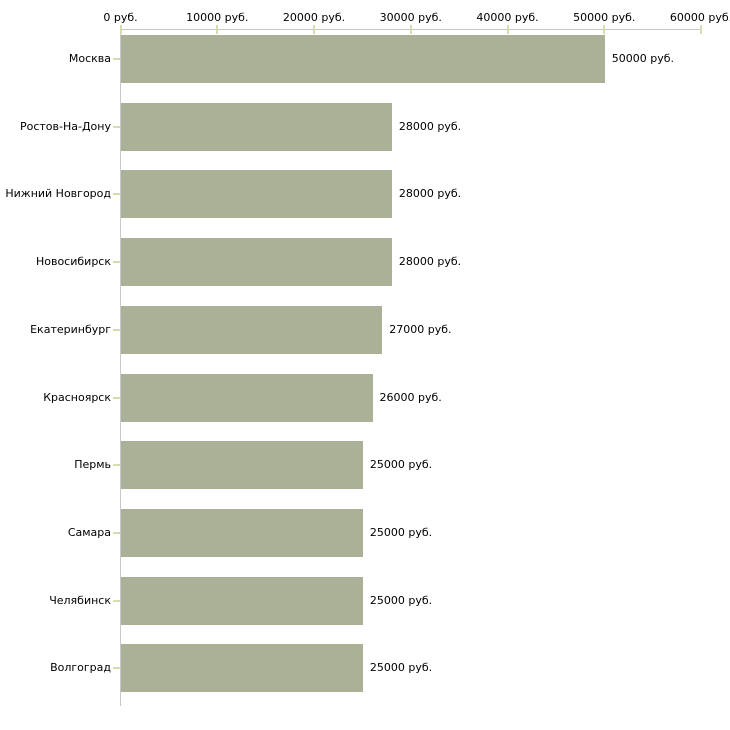  What do you see at coordinates (73, 262) in the screenshot?
I see `category-label: Новосибирск` at bounding box center [73, 262].